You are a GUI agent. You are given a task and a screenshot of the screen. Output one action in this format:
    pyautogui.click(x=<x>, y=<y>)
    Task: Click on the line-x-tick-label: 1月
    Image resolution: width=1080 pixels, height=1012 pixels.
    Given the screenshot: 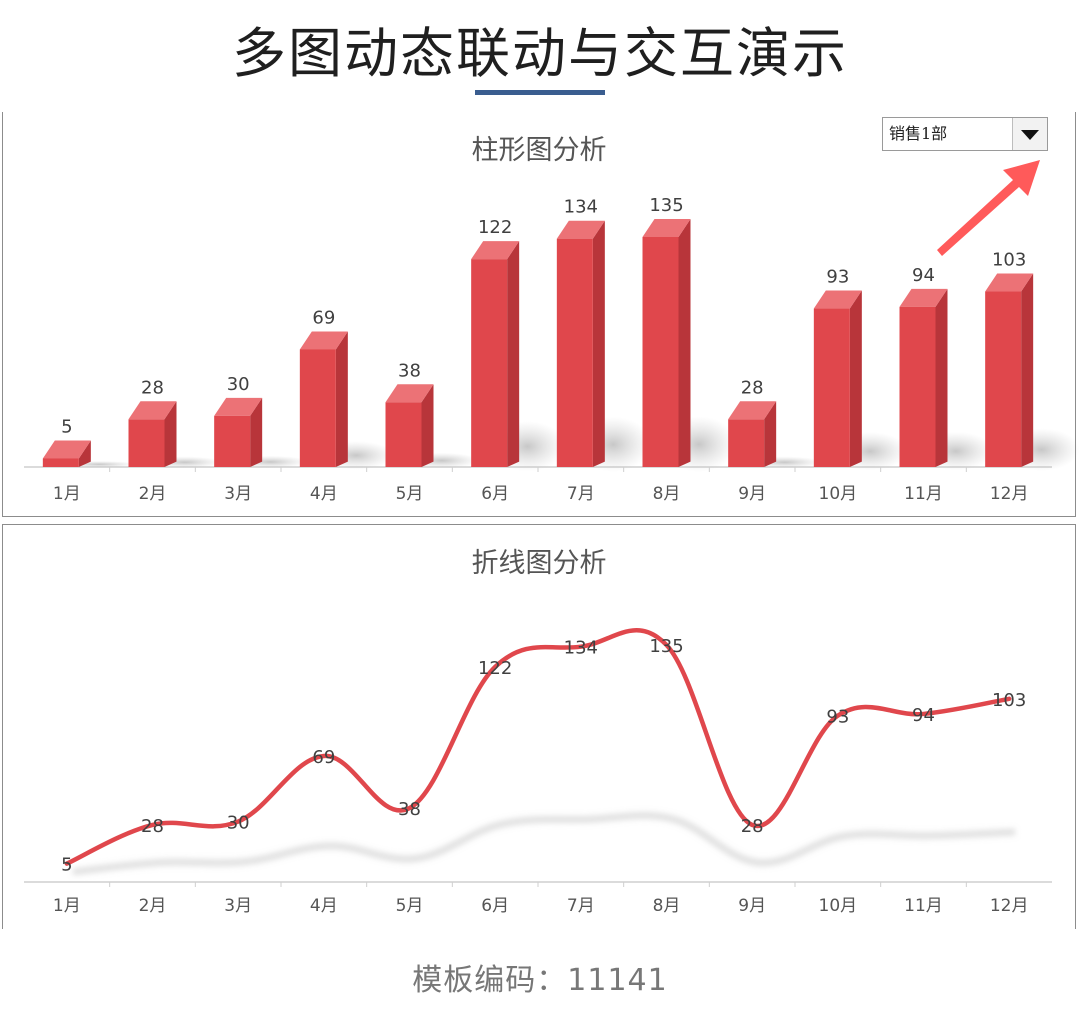 What is the action you would take?
    pyautogui.click(x=67, y=906)
    